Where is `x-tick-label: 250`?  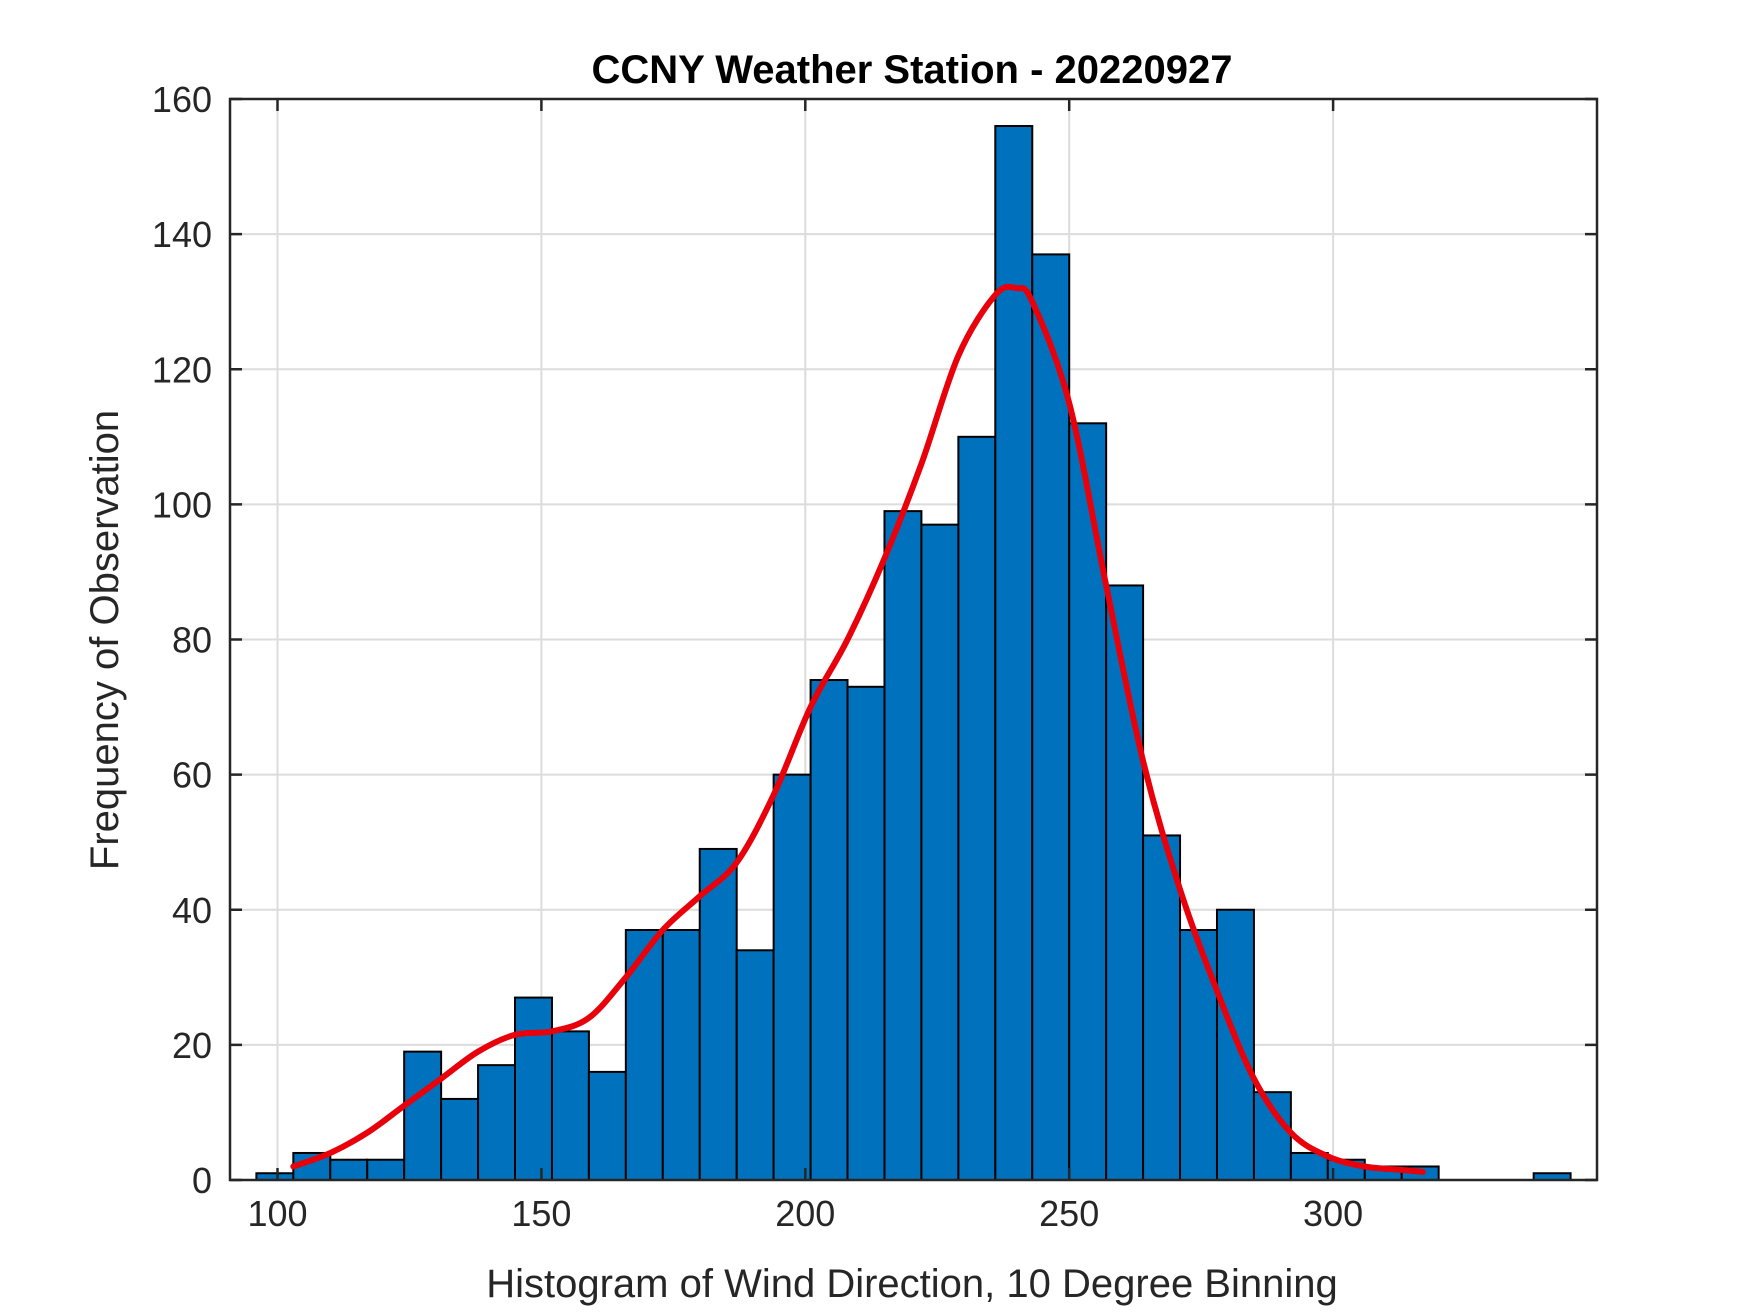 x-tick-label: 250 is located at coordinates (1069, 1213).